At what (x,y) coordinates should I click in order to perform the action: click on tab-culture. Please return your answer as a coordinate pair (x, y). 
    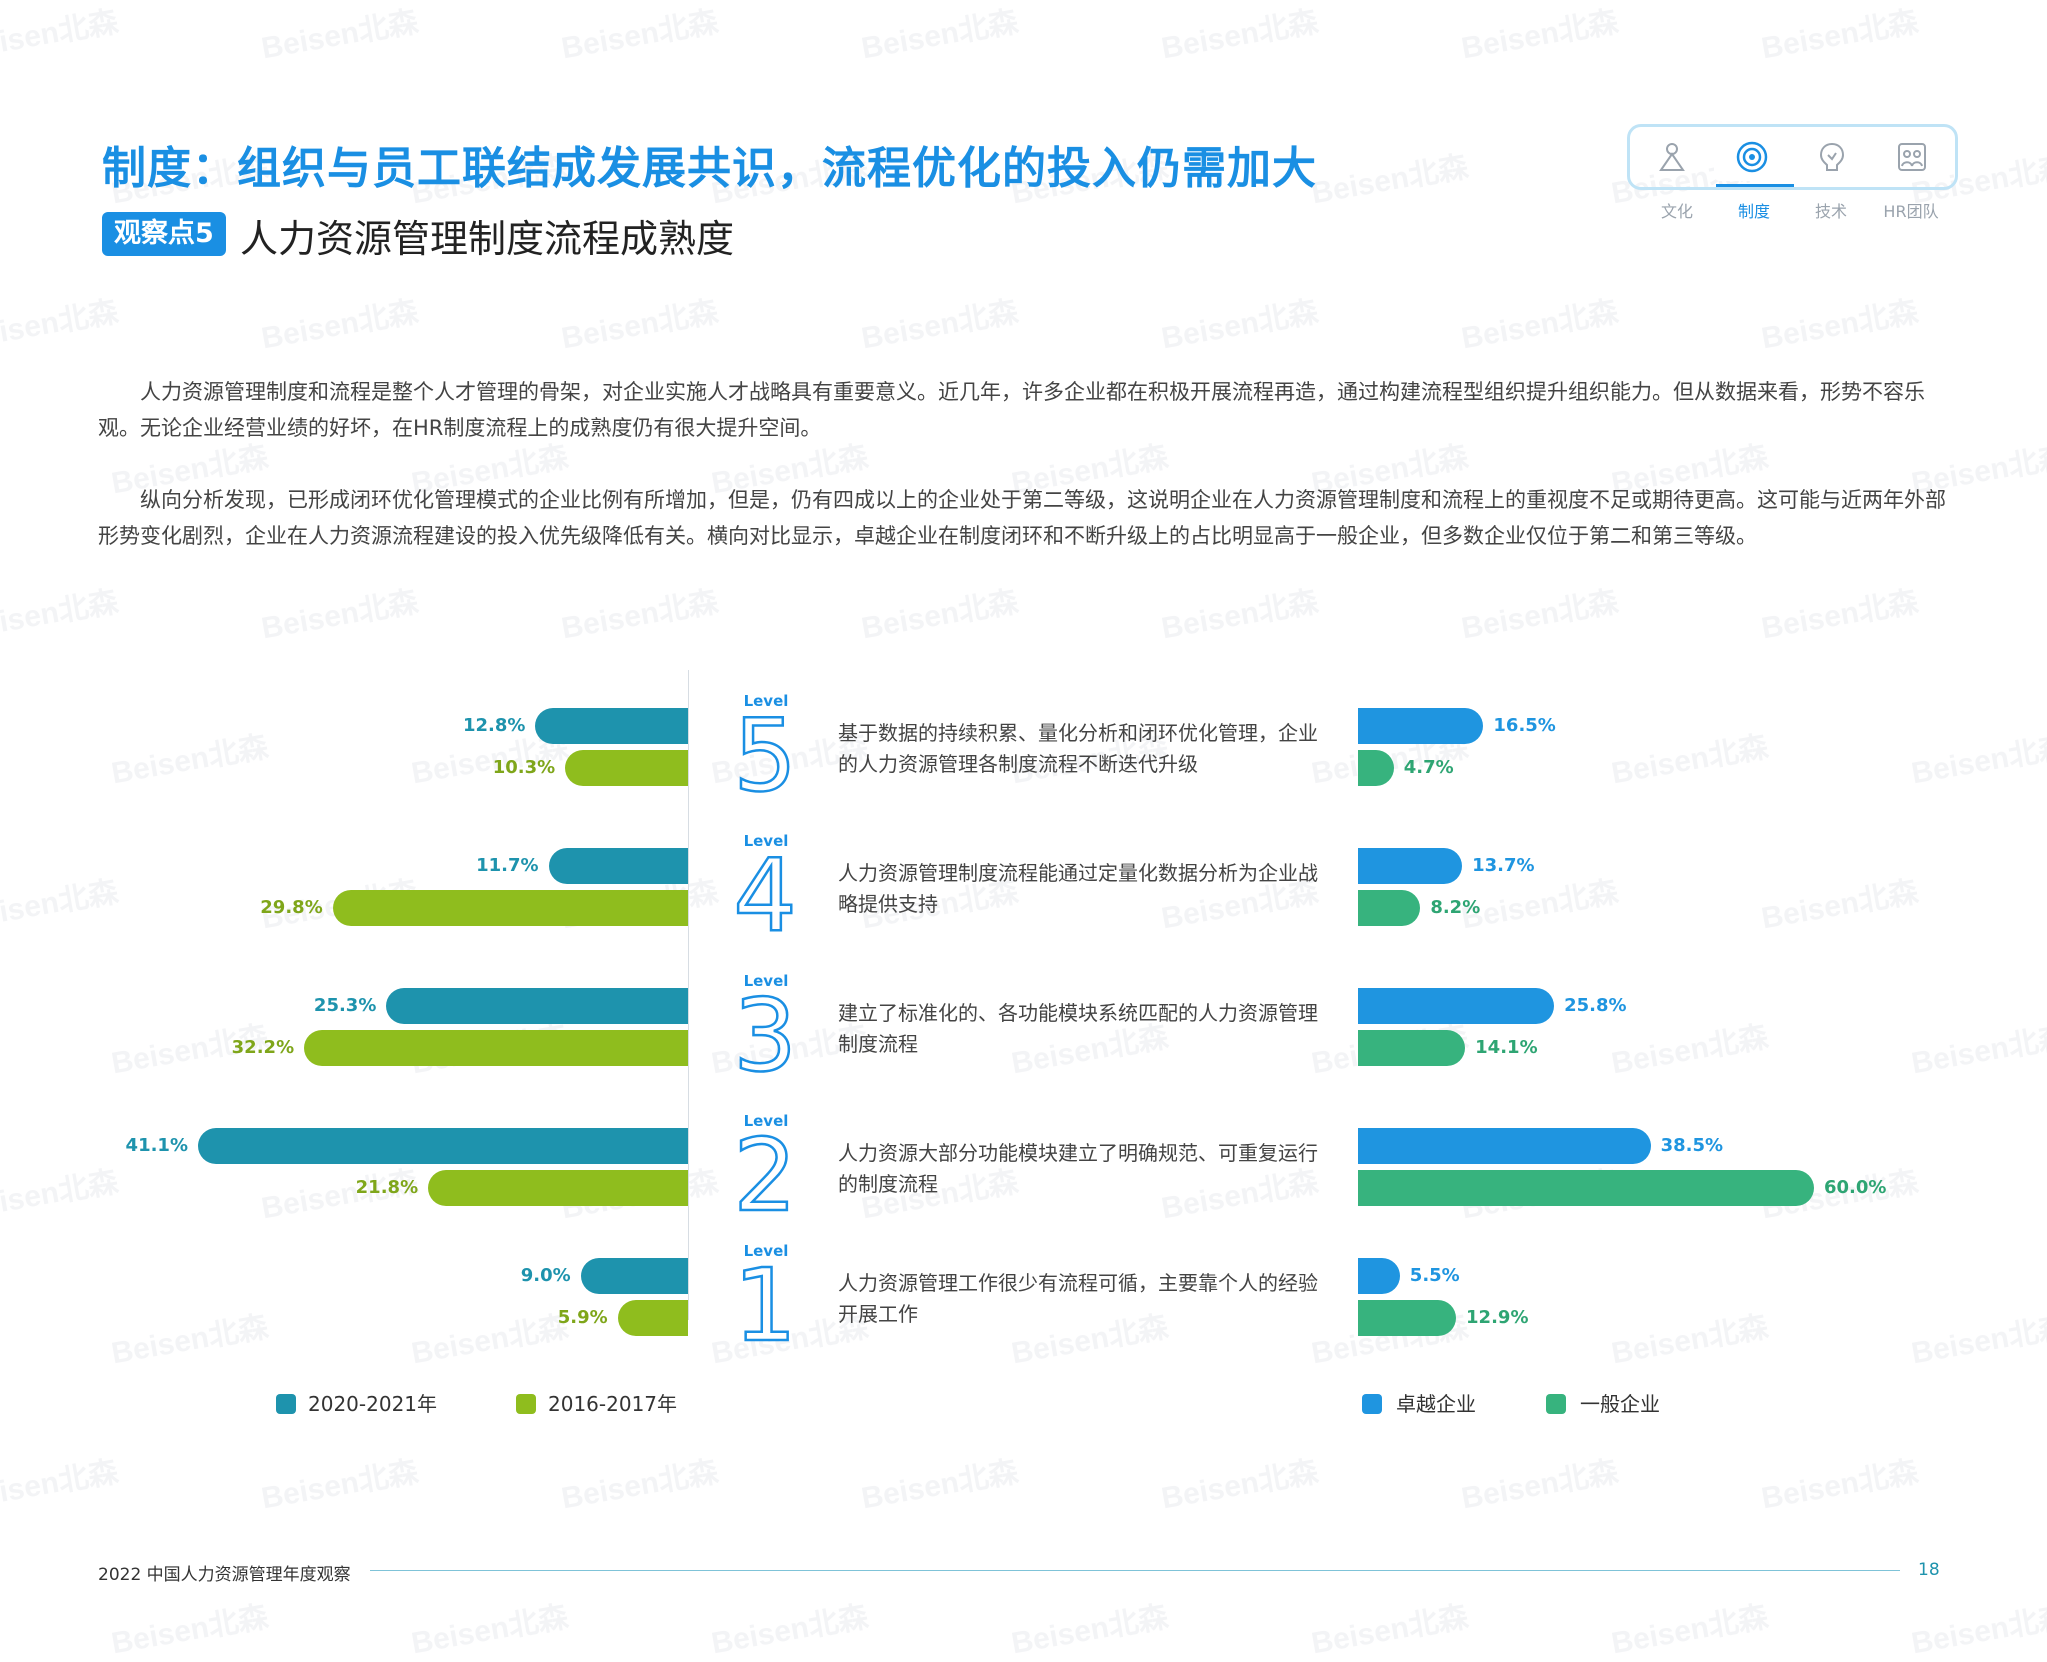
    Looking at the image, I should click on (1672, 157).